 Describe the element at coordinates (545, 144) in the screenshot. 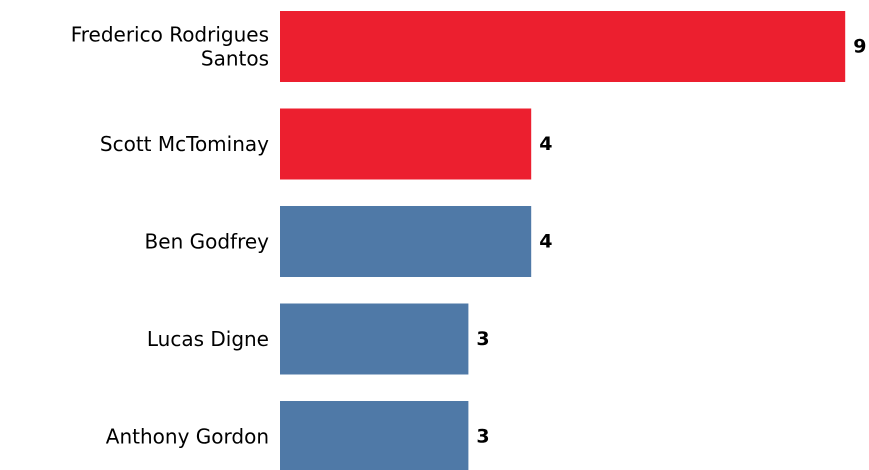

I see `value-label-1: 4` at that location.